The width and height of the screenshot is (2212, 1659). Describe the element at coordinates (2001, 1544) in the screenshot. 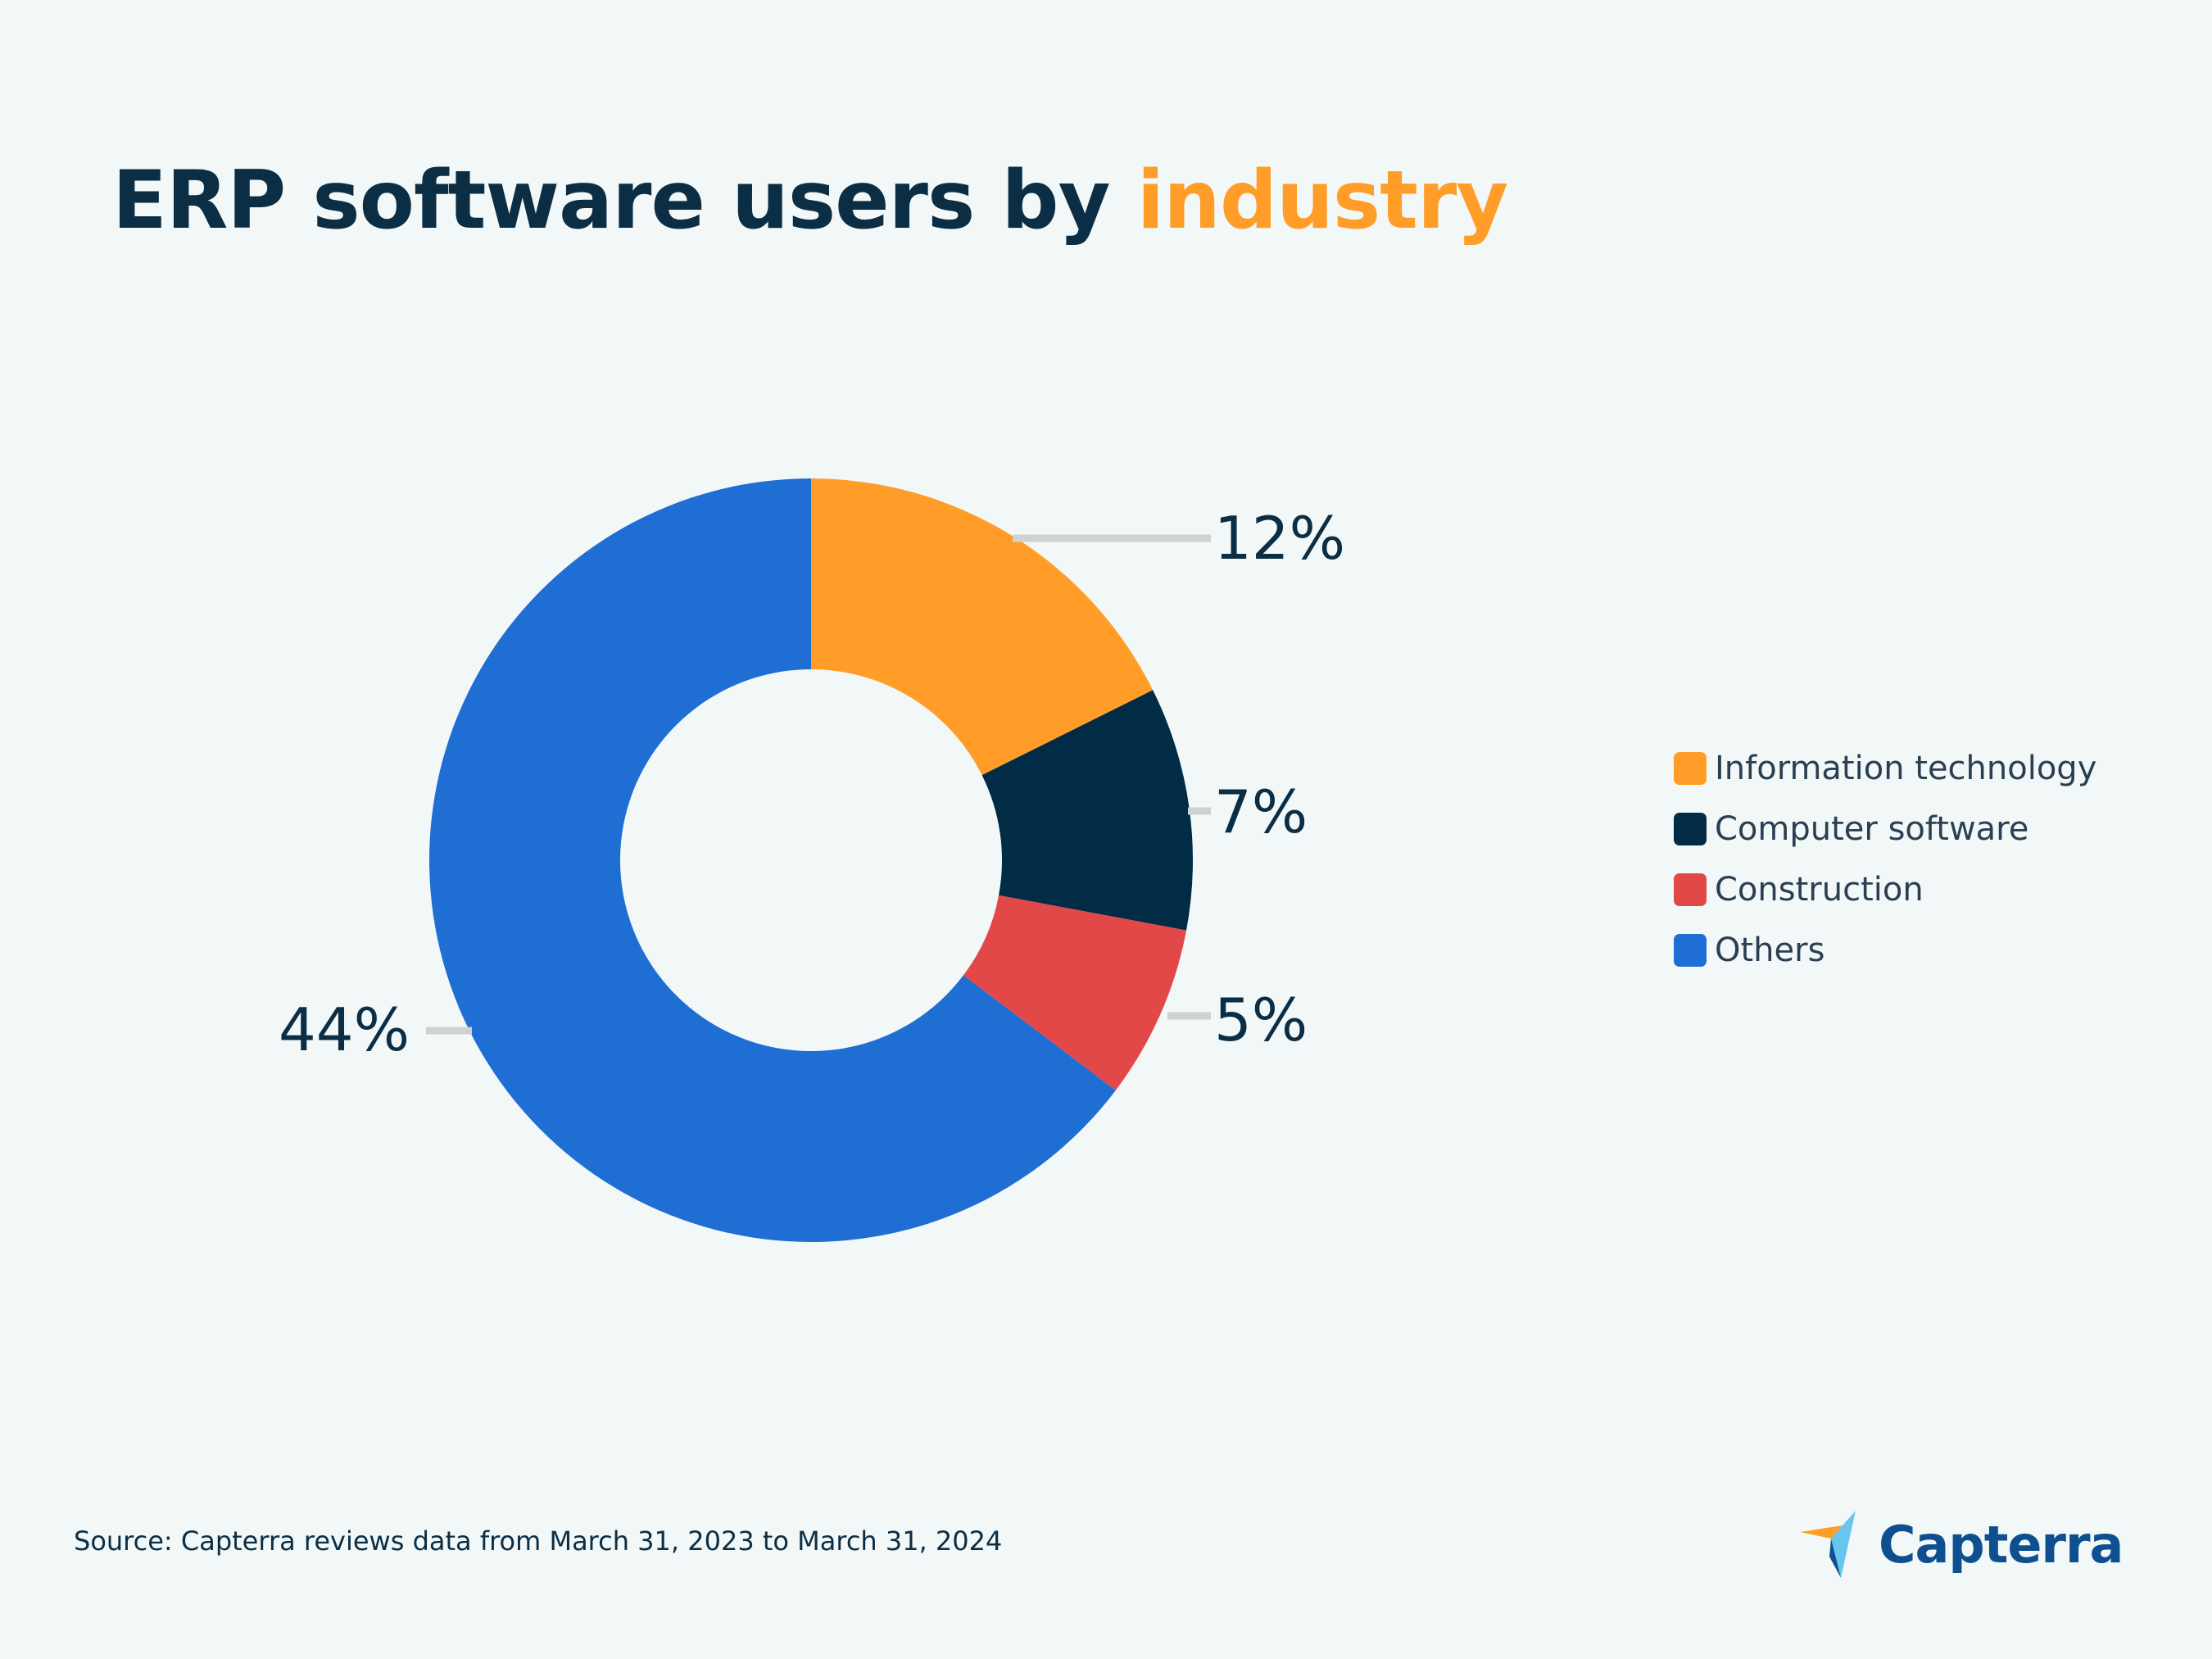

I see `logo-text: Capterra` at that location.